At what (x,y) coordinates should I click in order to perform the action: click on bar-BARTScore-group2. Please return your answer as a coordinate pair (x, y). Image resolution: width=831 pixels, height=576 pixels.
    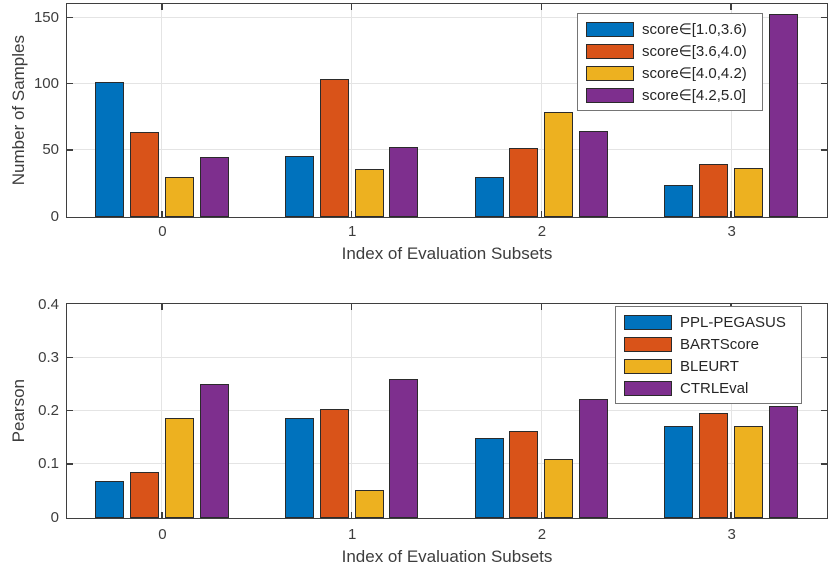
    Looking at the image, I should click on (524, 474).